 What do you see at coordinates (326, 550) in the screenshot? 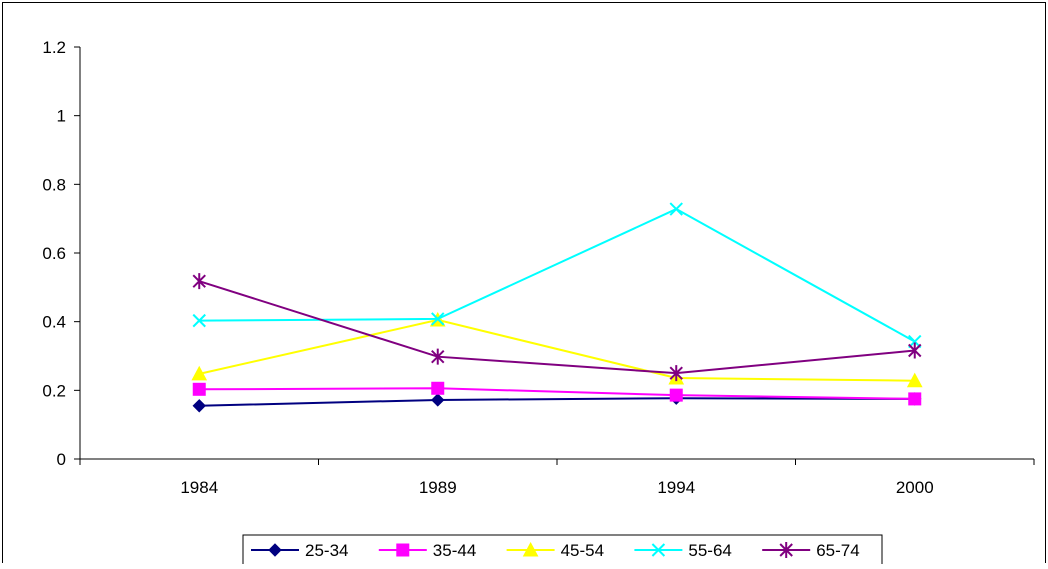
I see `legend-label-25-34: 25-34` at bounding box center [326, 550].